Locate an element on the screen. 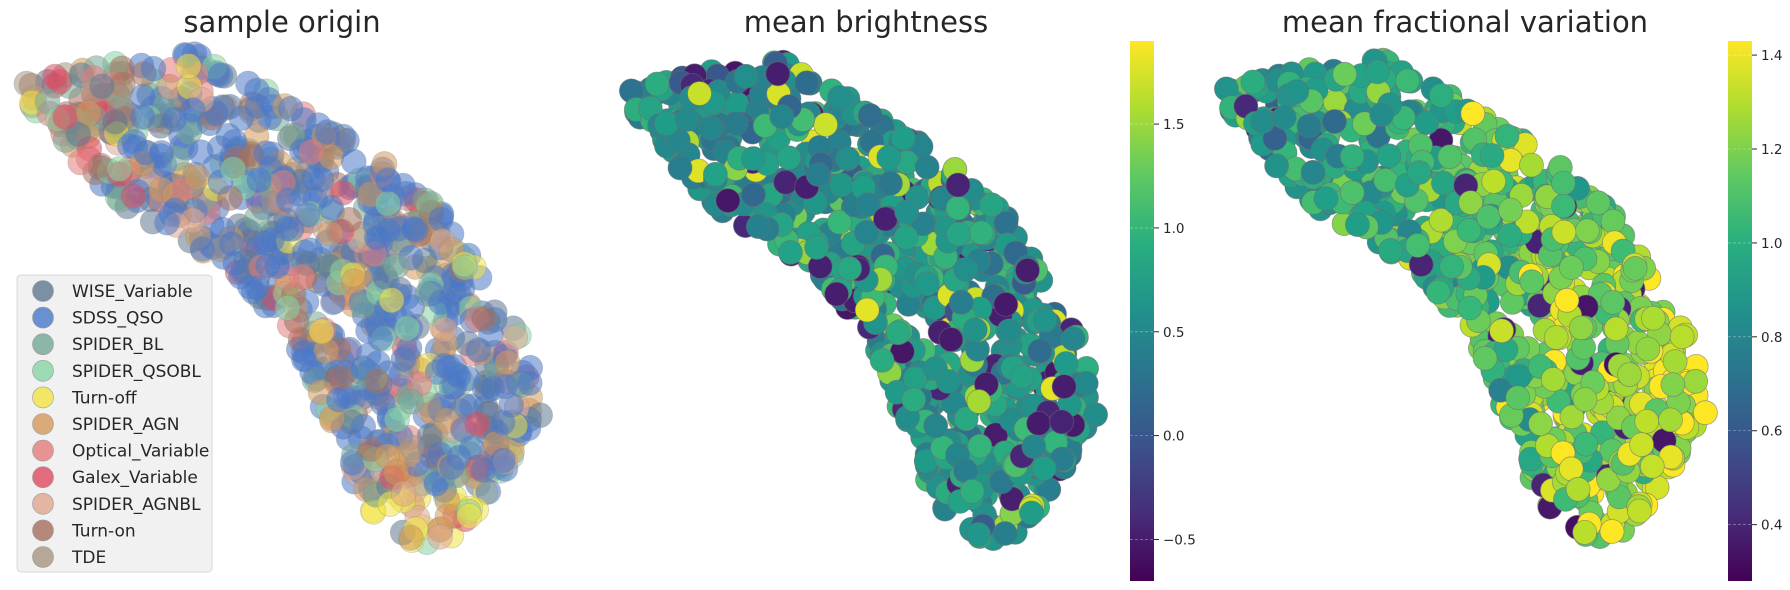 This screenshot has width=1790, height=590. legend-box is located at coordinates (114, 423).